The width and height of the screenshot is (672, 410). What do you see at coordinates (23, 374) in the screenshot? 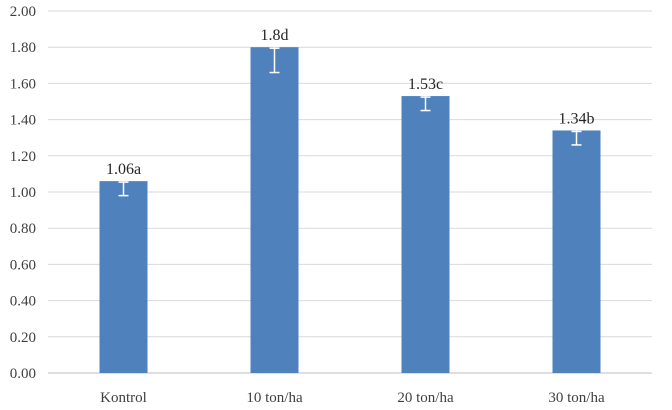
I see `y-tick-label: 0.00` at bounding box center [23, 374].